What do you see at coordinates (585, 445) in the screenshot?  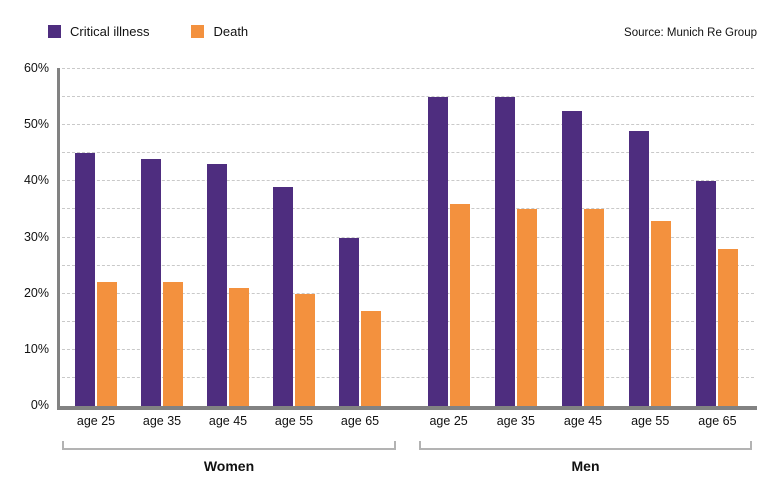 I see `men-group-bracket` at bounding box center [585, 445].